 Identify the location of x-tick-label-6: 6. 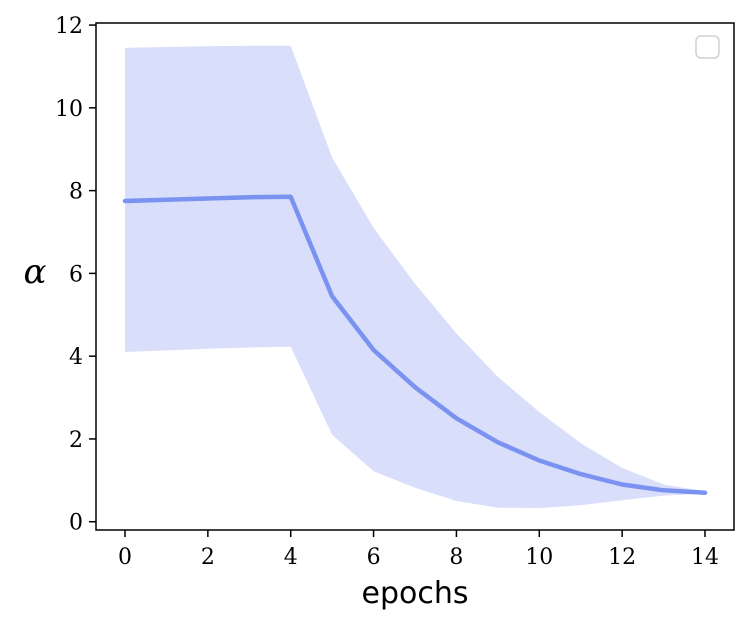
(374, 557).